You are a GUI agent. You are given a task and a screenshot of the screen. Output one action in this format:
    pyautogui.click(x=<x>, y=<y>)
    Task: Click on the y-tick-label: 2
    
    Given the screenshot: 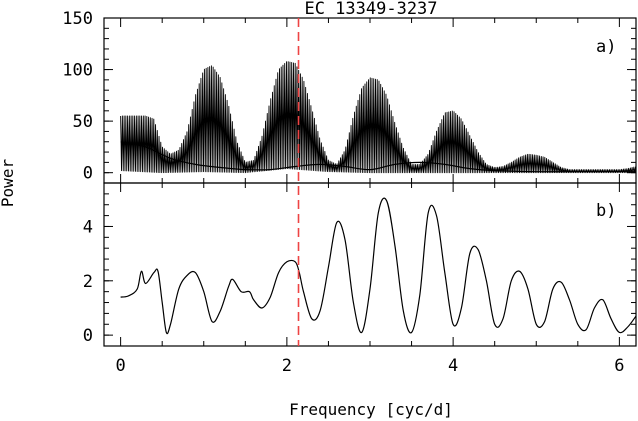 What is the action you would take?
    pyautogui.click(x=88, y=282)
    